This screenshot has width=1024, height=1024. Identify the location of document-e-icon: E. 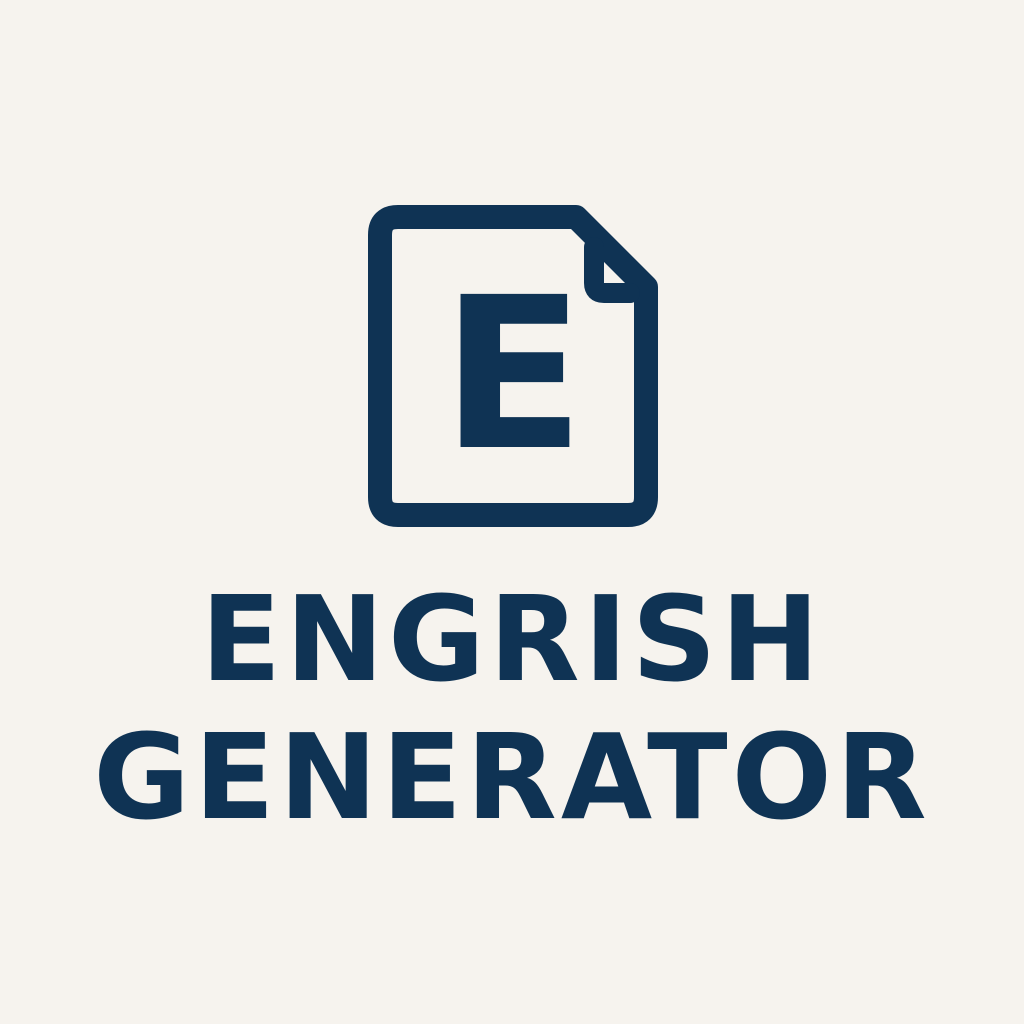
(513, 366).